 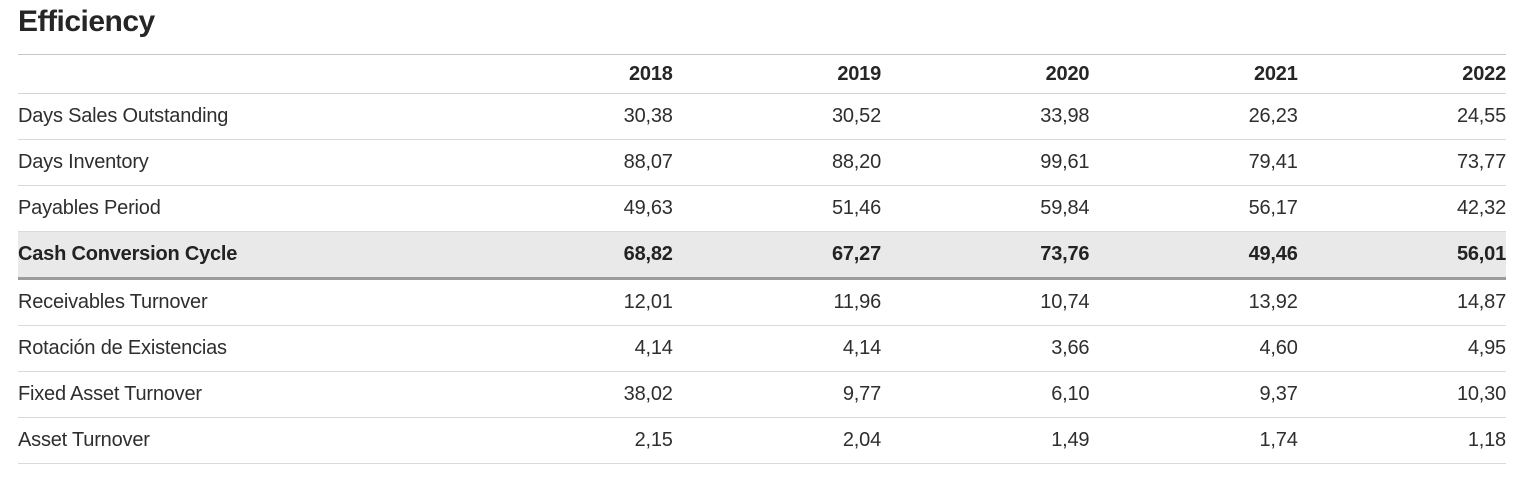 What do you see at coordinates (1193, 348) in the screenshot?
I see `row-value: 4,60` at bounding box center [1193, 348].